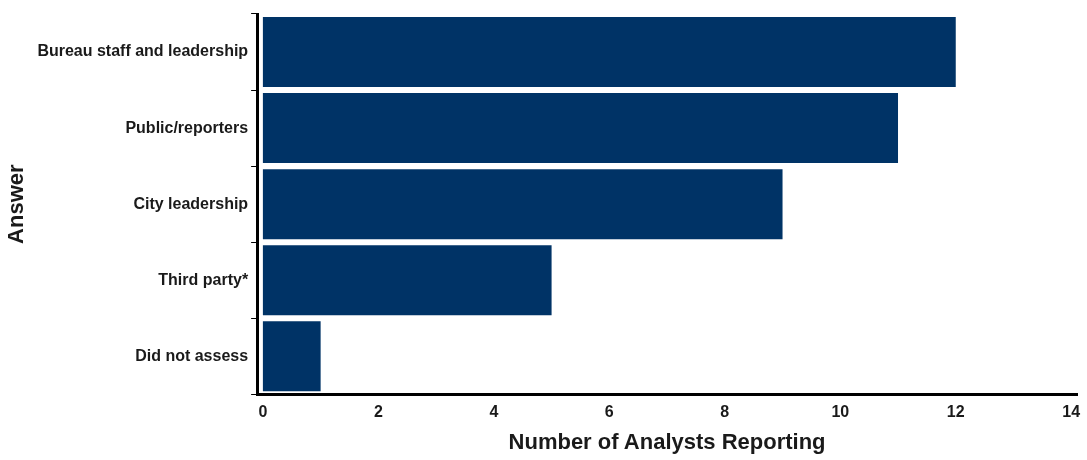 The width and height of the screenshot is (1087, 460). I want to click on x-tick-label: 6, so click(609, 412).